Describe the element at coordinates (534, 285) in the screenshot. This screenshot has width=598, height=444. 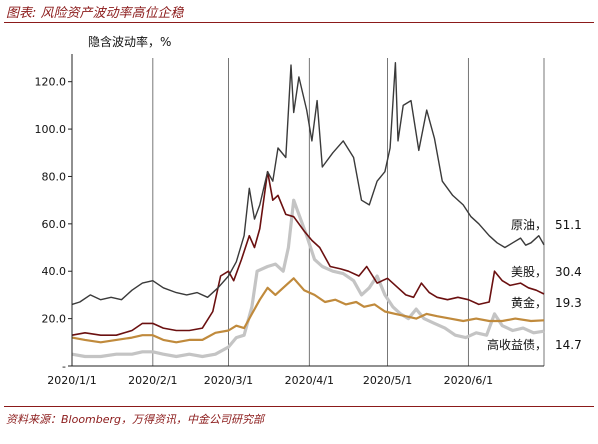
I see `end-labels: 原油， 51.1 美股， 30.4 黄金， 19.3 高收益债， 14.7` at that location.